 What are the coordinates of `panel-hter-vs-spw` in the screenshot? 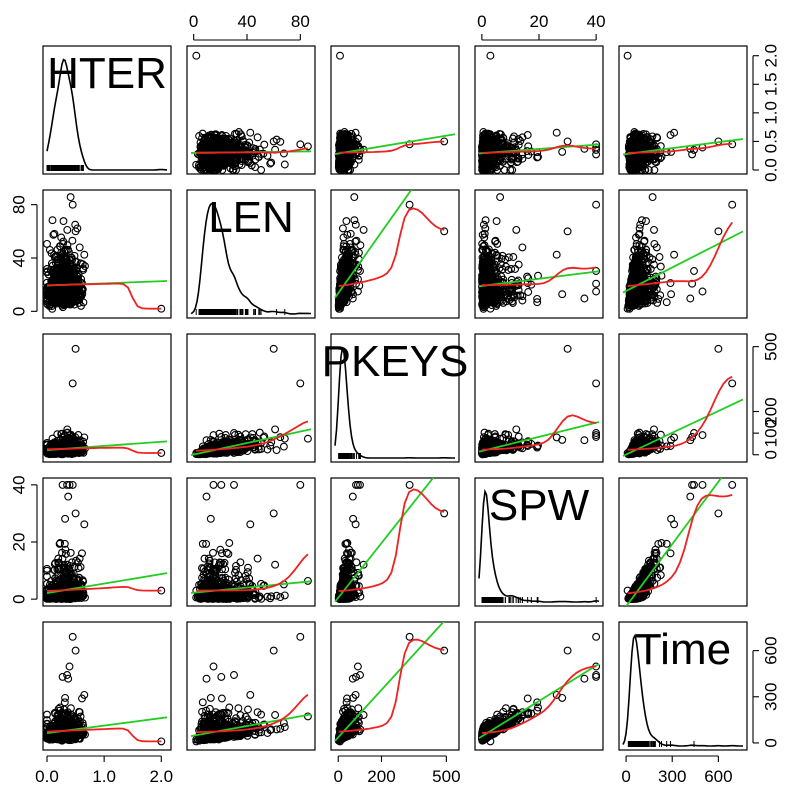 It's located at (539, 110).